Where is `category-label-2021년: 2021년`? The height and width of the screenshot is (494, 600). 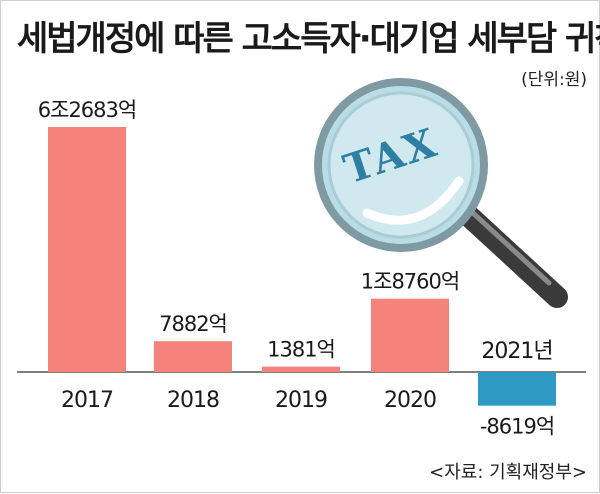 category-label-2021년: 2021년 is located at coordinates (516, 351).